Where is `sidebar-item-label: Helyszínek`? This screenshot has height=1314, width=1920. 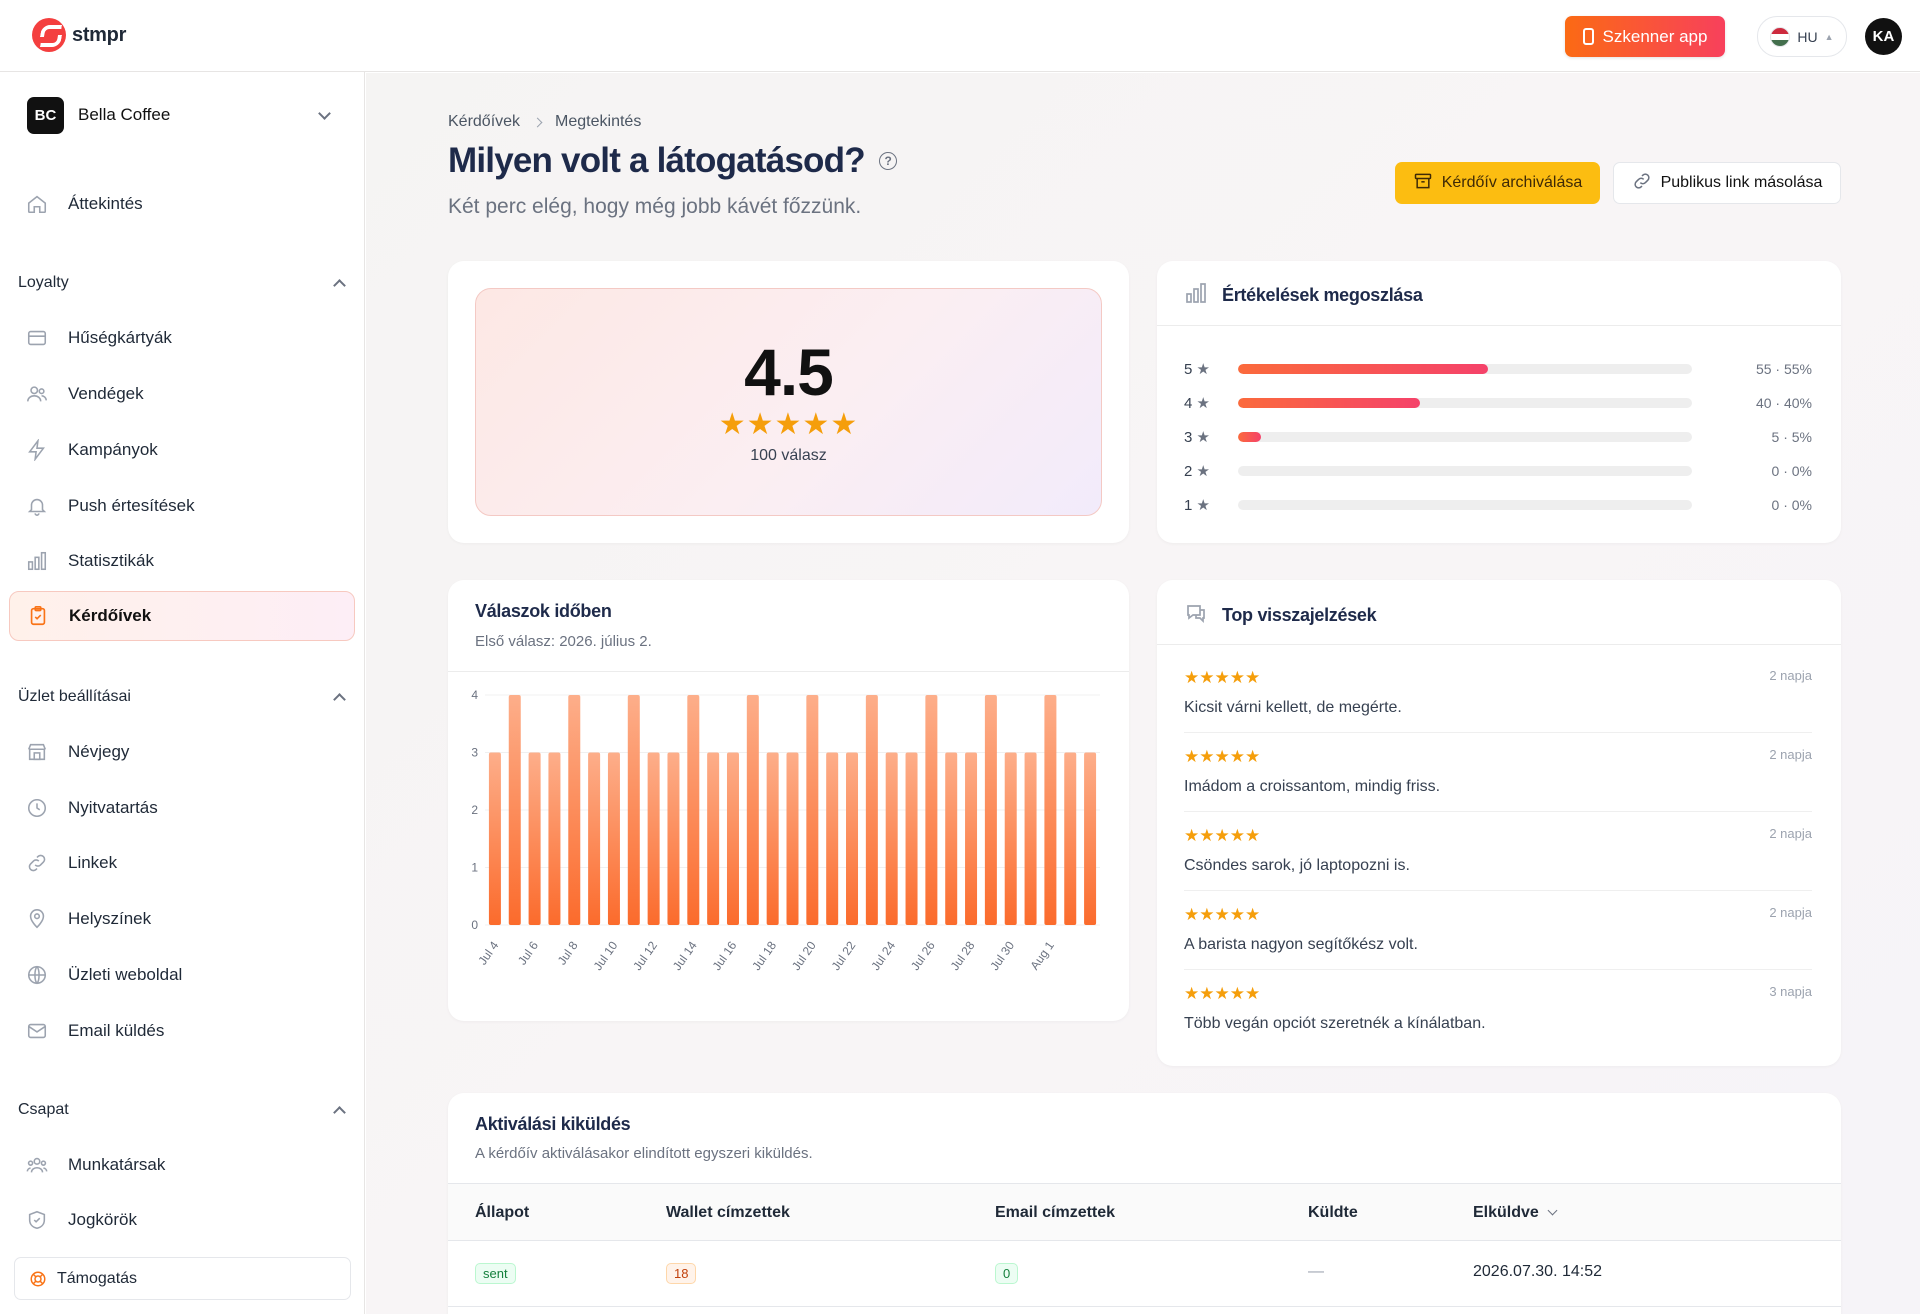
sidebar-item-label: Helyszínek is located at coordinates (110, 918).